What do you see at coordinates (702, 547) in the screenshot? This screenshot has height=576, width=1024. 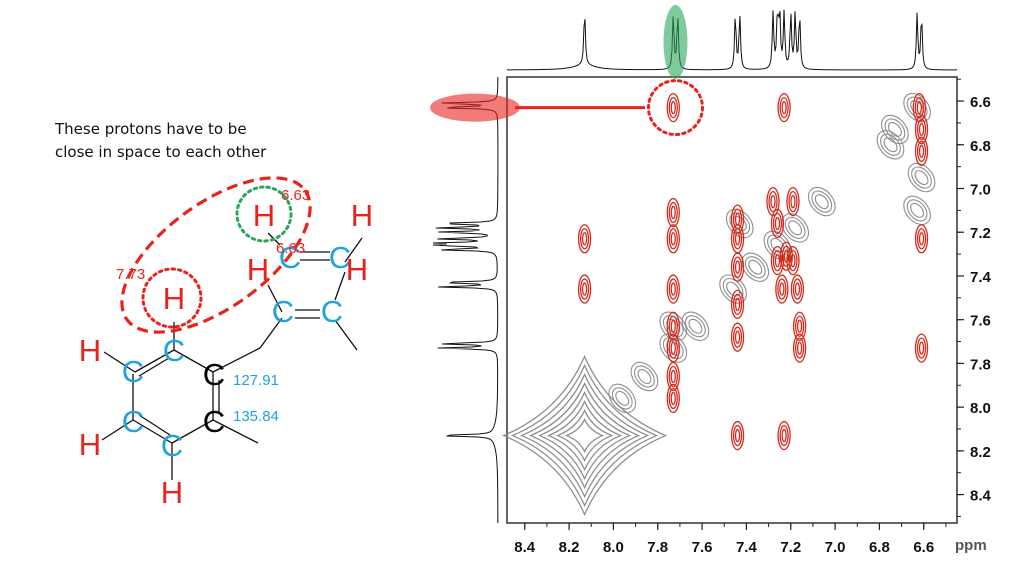 I see `x-tick-label: 7.6` at bounding box center [702, 547].